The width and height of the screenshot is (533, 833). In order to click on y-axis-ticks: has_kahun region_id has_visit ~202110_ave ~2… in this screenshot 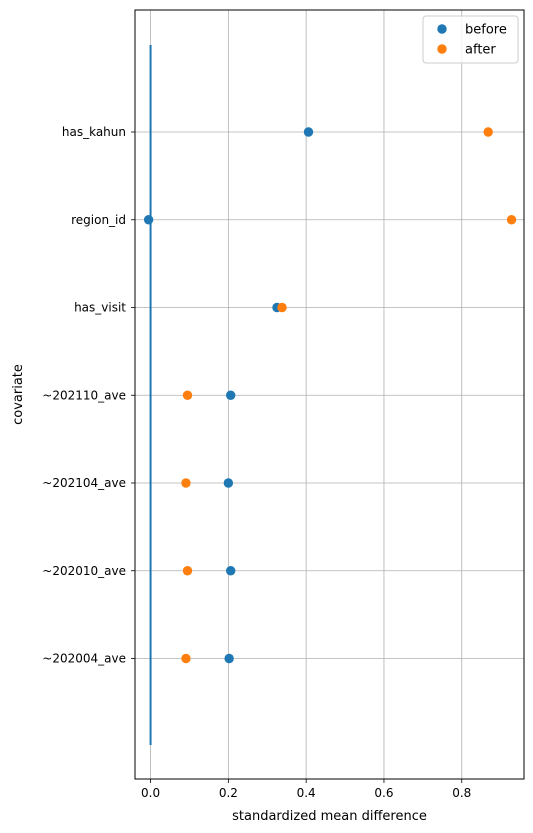, I will do `click(88, 395)`.